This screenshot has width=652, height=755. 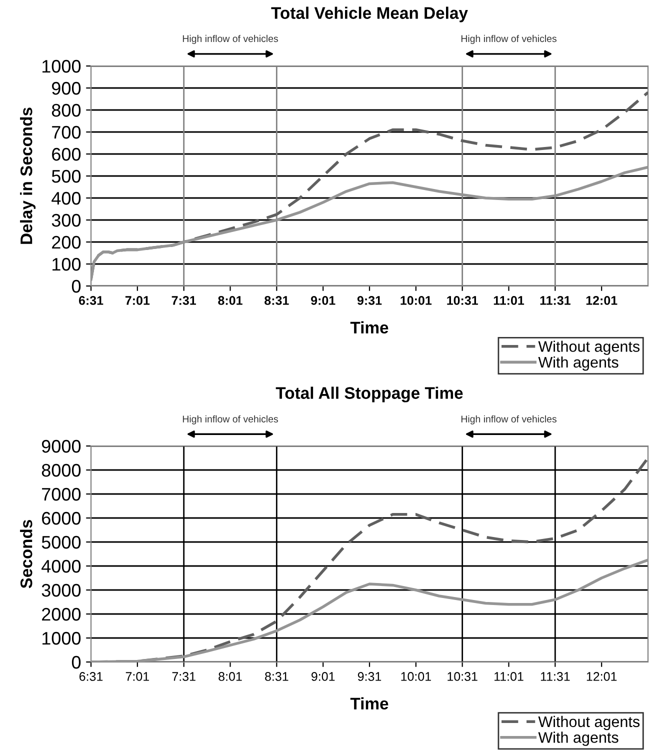 What do you see at coordinates (61, 470) in the screenshot?
I see `y-tick-label: 8000` at bounding box center [61, 470].